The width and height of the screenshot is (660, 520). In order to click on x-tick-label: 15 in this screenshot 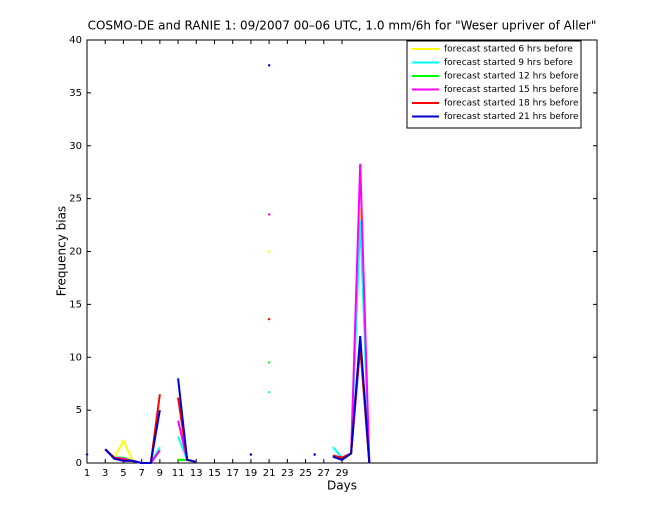, I will do `click(214, 473)`.